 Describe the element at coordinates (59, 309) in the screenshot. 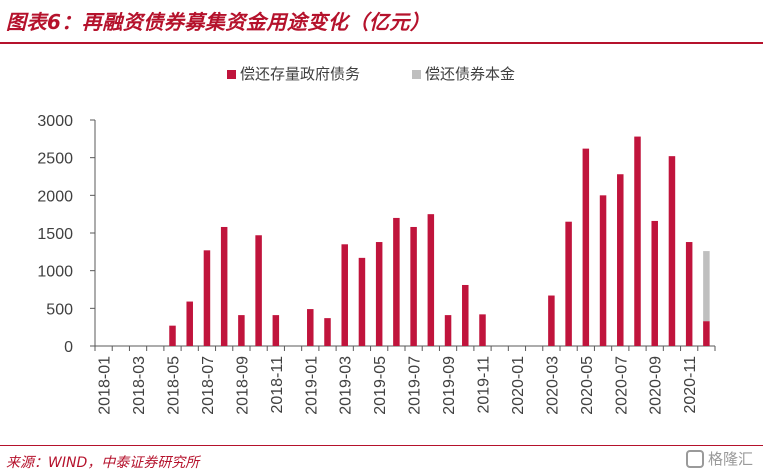

I see `y-tick-label: 500` at that location.